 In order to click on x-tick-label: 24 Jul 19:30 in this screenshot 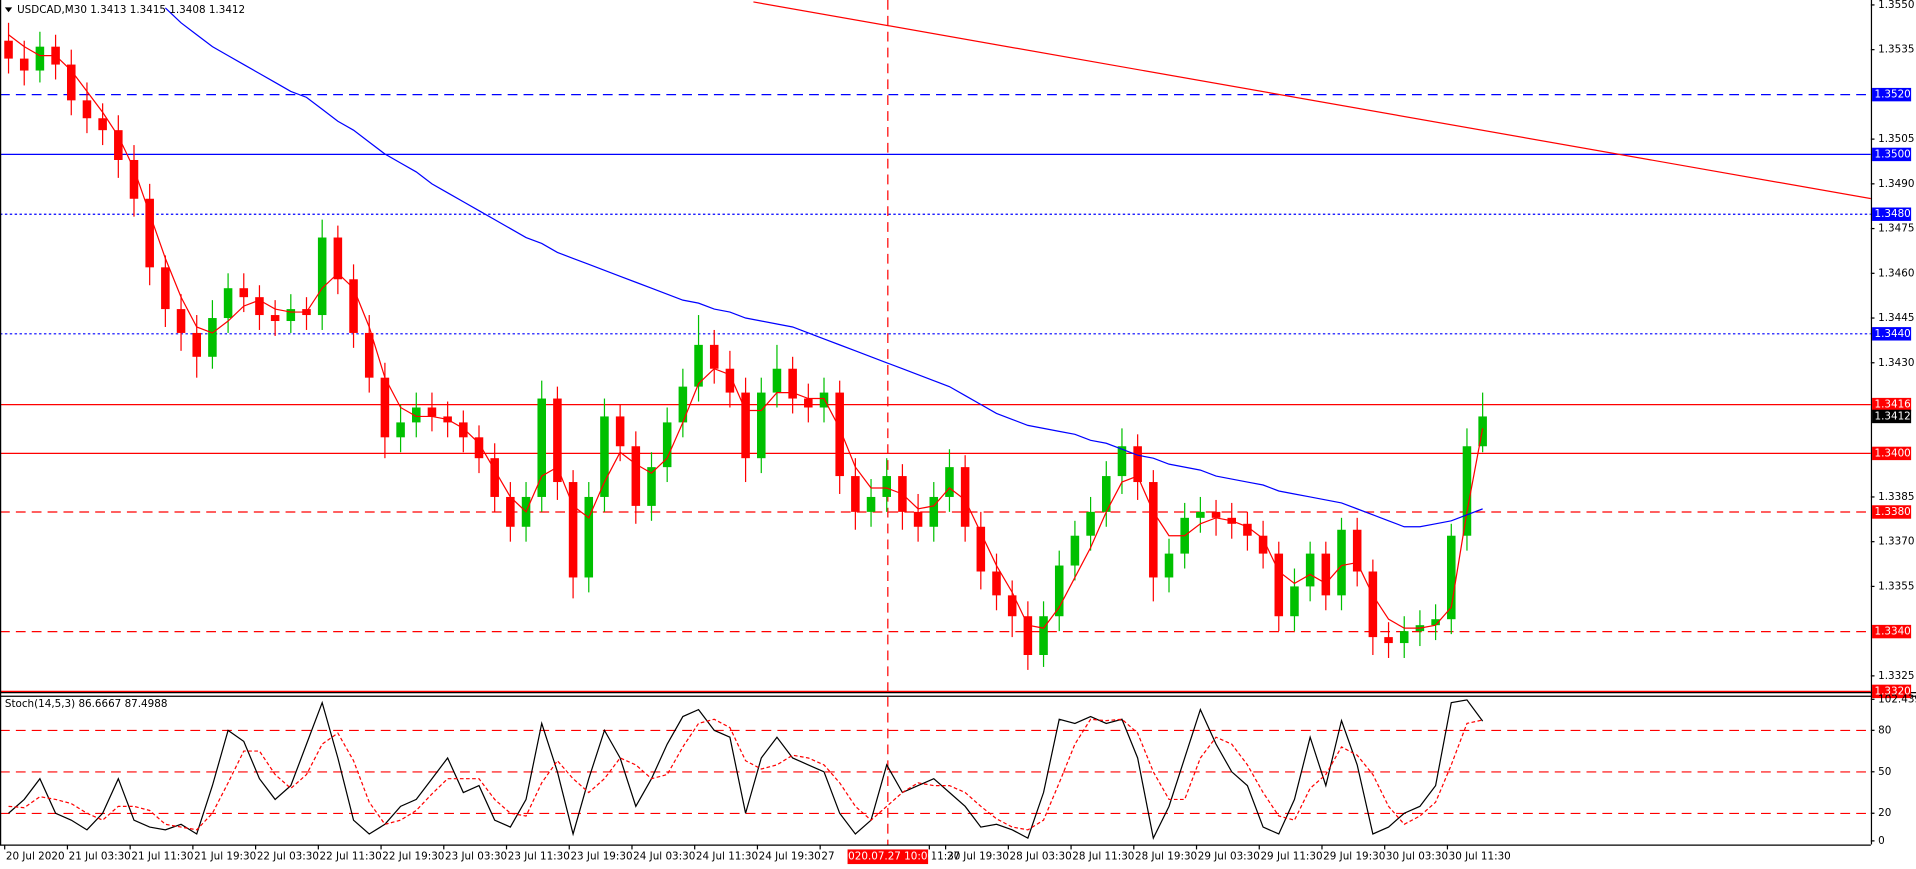, I will do `click(790, 857)`.